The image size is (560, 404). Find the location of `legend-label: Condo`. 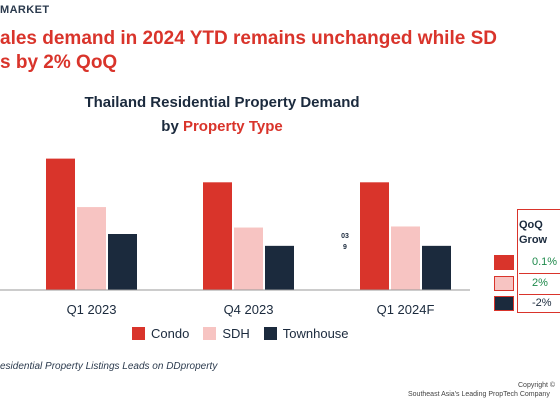

legend-label: Condo is located at coordinates (170, 333).